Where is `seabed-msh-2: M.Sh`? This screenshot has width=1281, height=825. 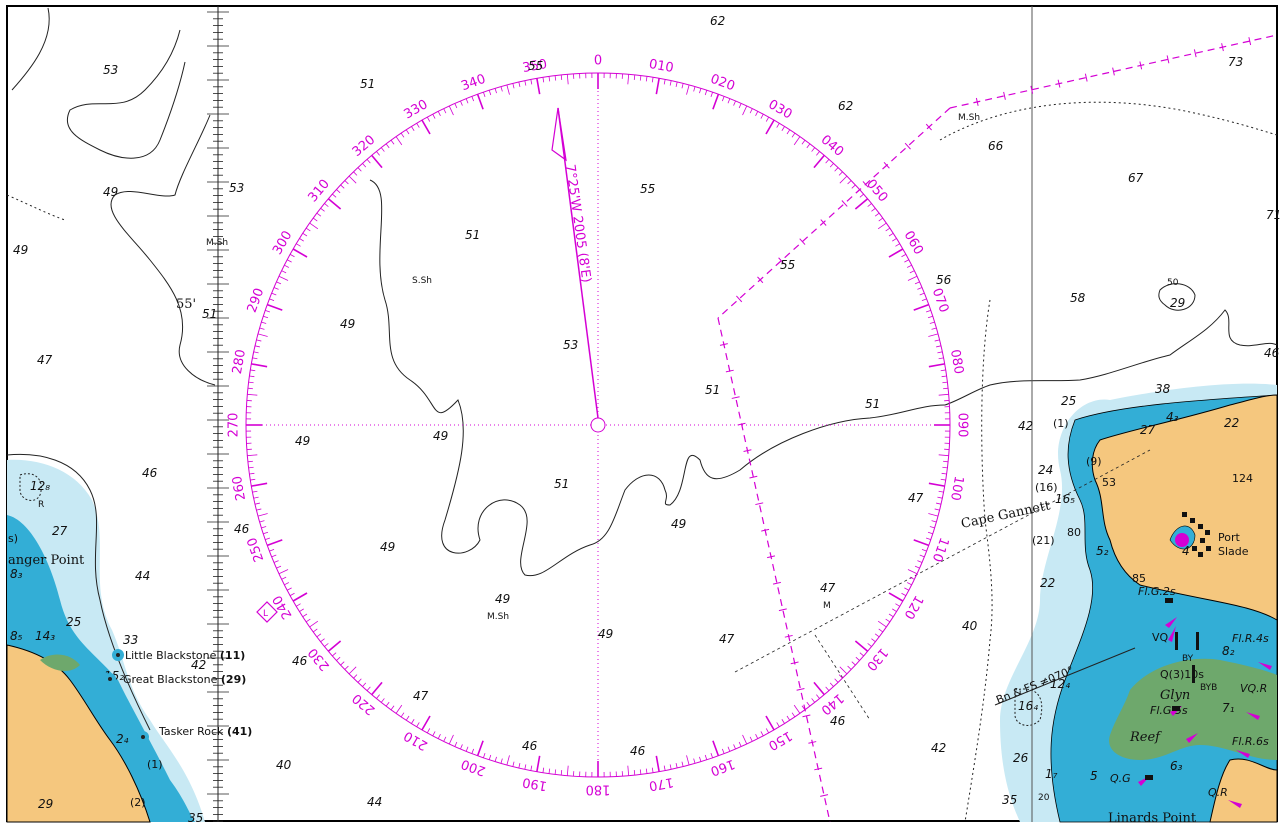 seabed-msh-2: M.Sh is located at coordinates (498, 617).